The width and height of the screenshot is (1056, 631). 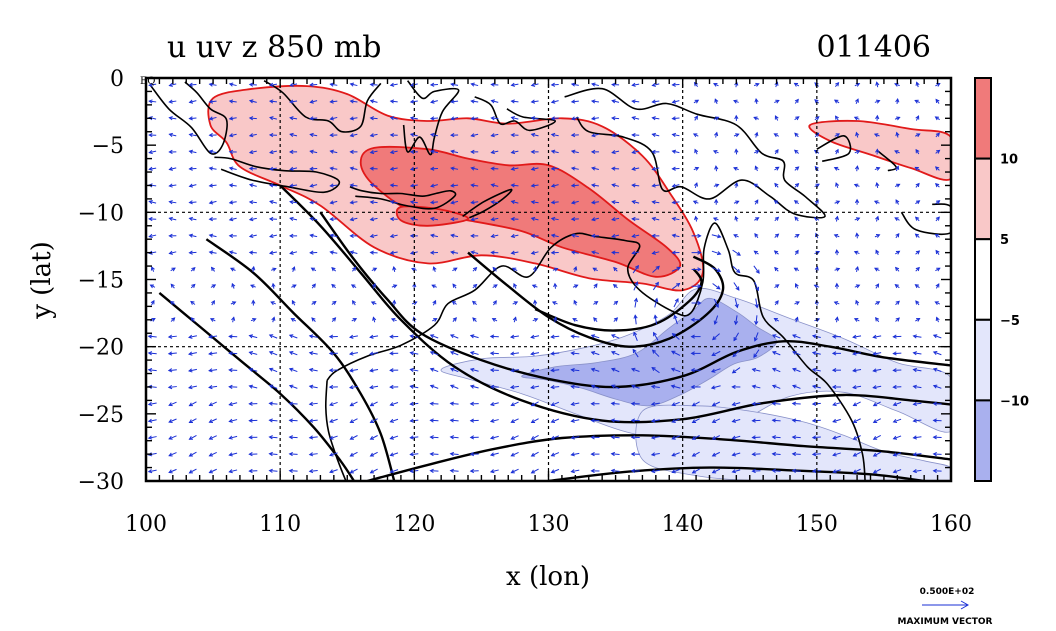 I want to click on colorbar-bin, so click(x=983, y=279).